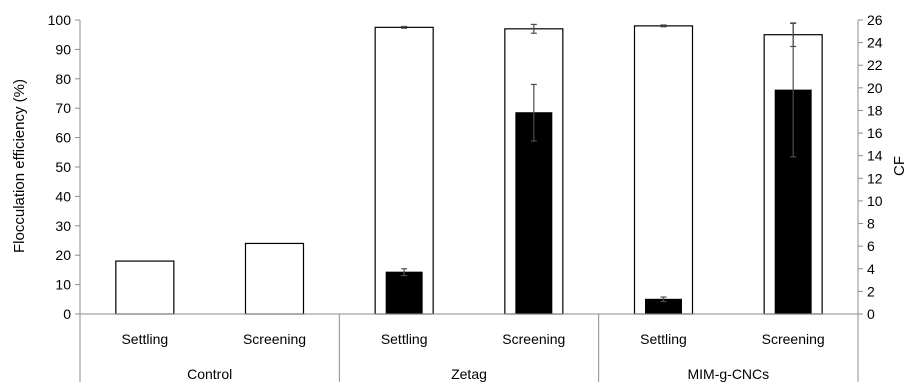 The image size is (918, 382). Describe the element at coordinates (875, 88) in the screenshot. I see `right-tick-label: 20` at that location.